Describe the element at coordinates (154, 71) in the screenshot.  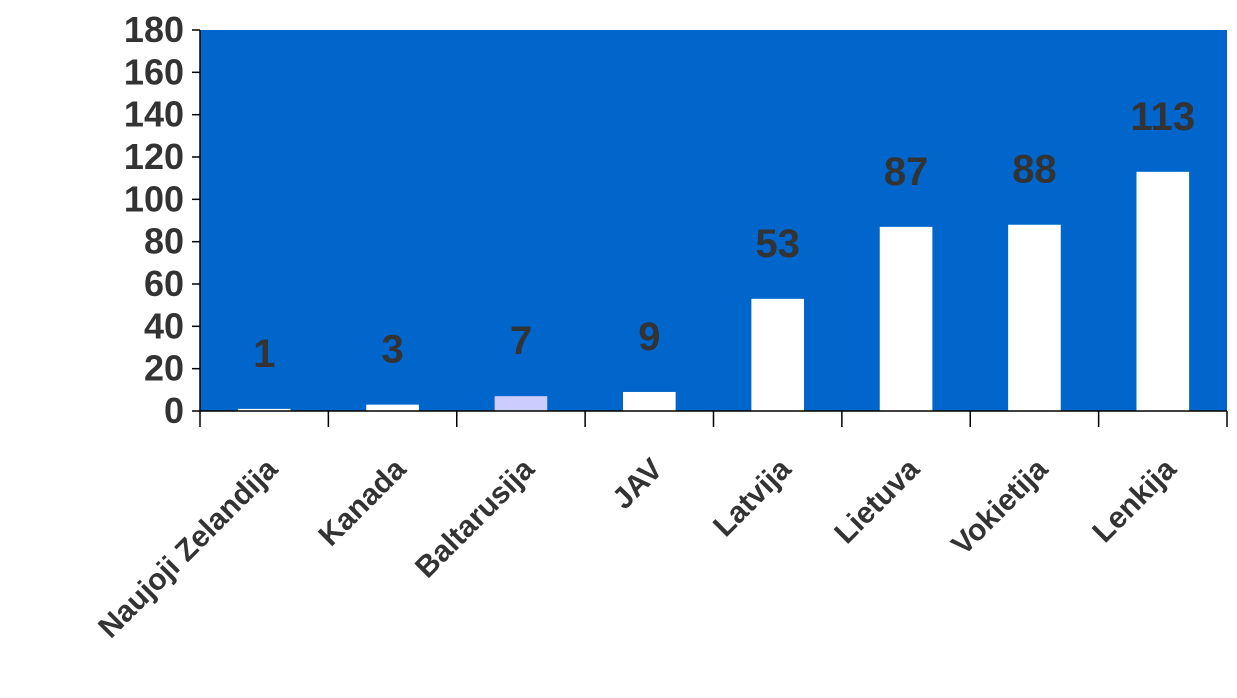
I see `y-tick-label: 160` at that location.